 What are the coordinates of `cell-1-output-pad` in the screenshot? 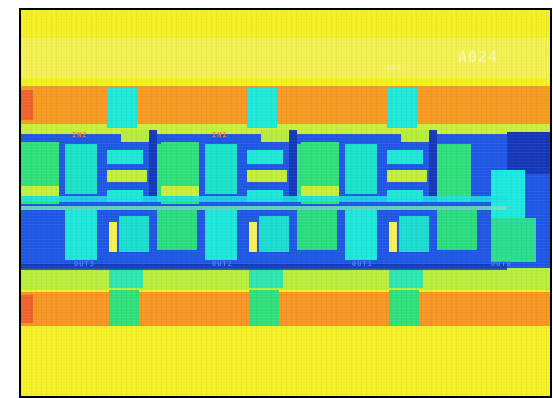 It's located at (264, 308).